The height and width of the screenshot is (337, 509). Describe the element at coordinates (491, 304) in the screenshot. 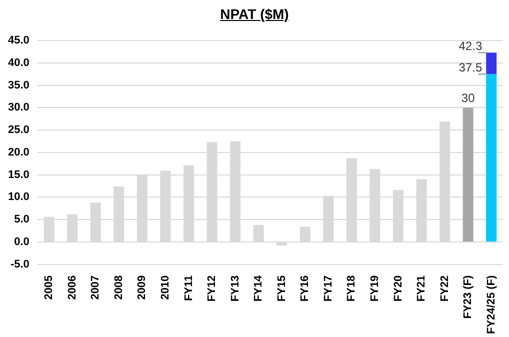

I see `x-tick-label: FY24/25 (F)` at that location.